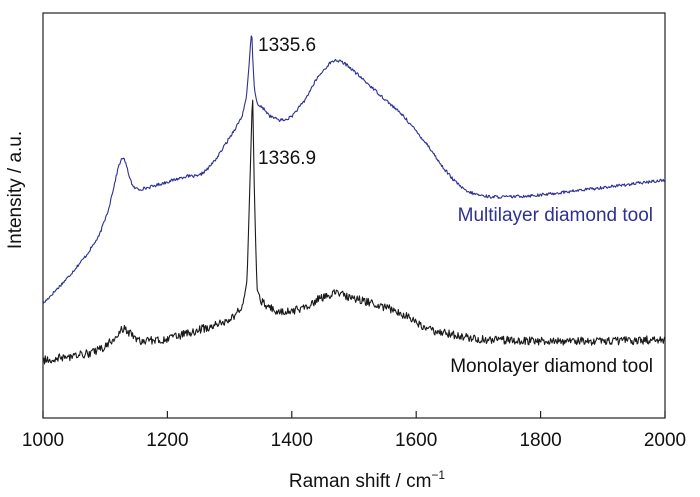  I want to click on peak-annotation-1: 1336.9, so click(287, 158).